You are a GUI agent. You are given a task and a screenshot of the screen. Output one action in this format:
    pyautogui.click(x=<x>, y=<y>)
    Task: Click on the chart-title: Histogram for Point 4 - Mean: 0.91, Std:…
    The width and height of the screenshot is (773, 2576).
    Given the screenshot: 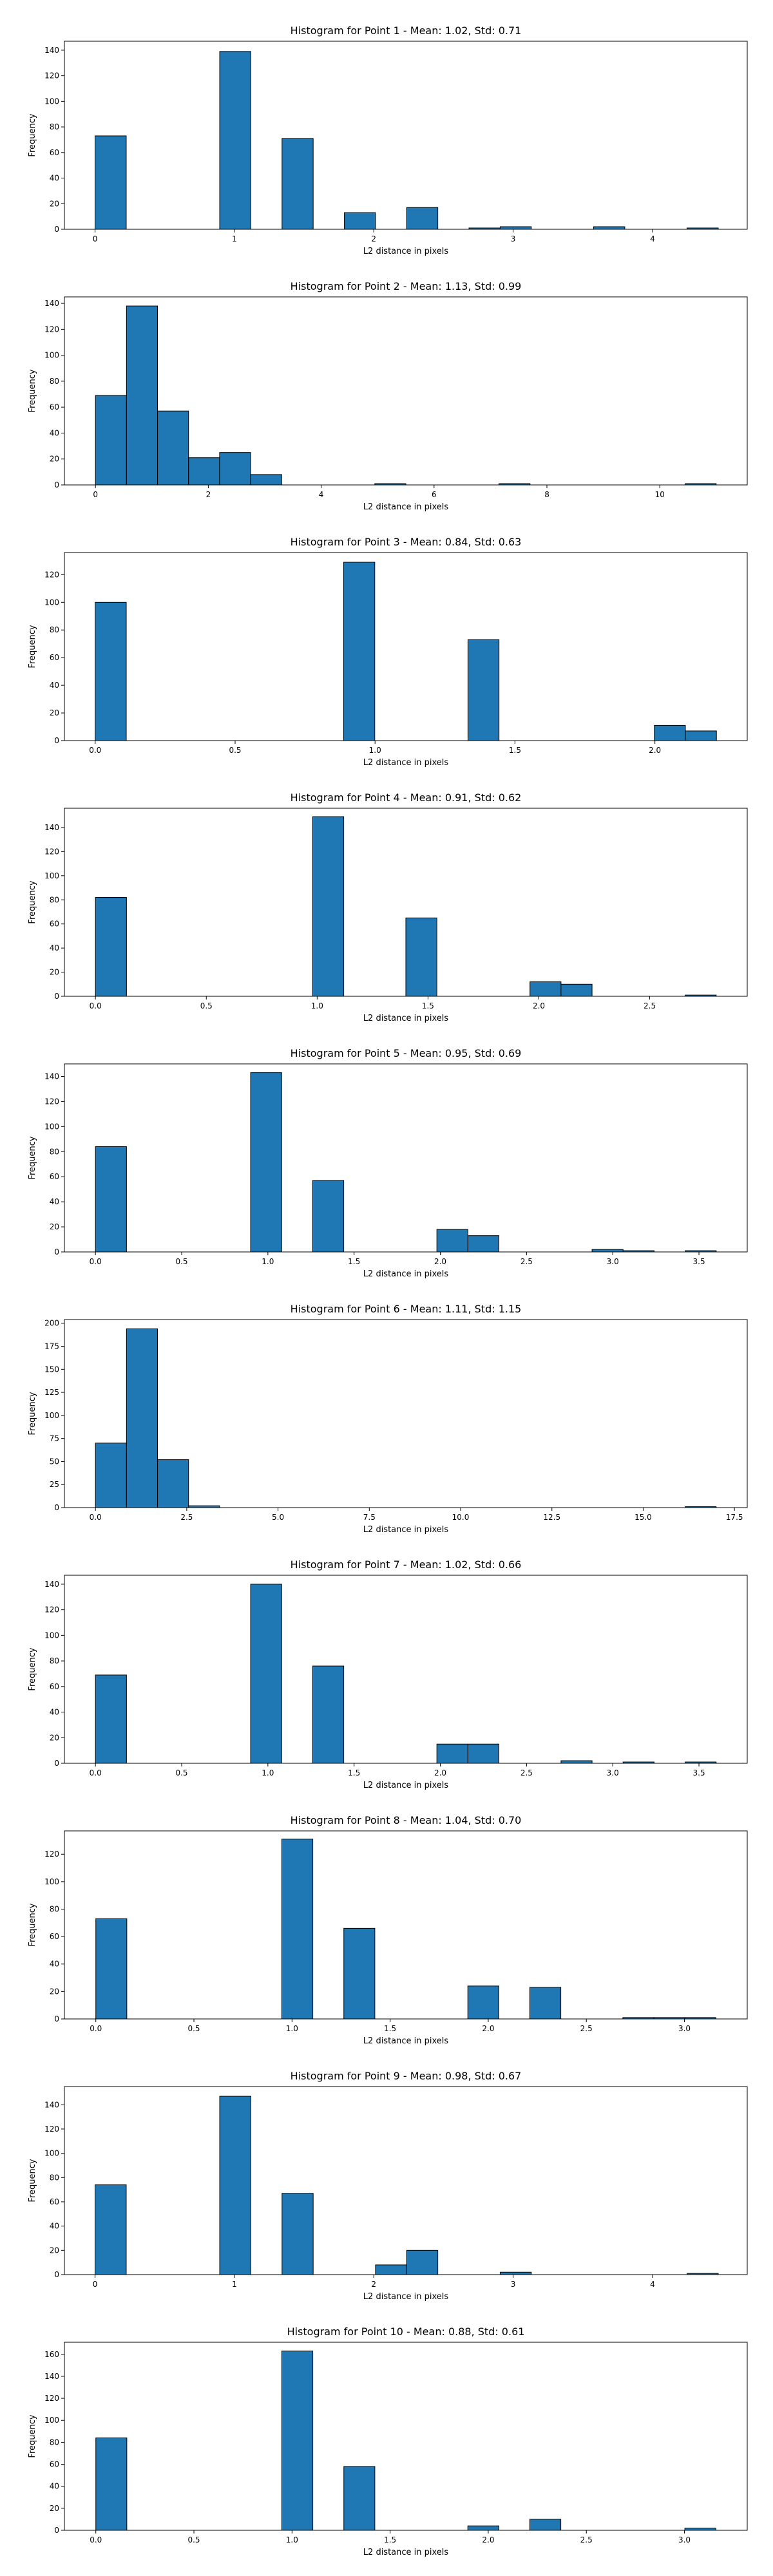 What is the action you would take?
    pyautogui.click(x=406, y=797)
    